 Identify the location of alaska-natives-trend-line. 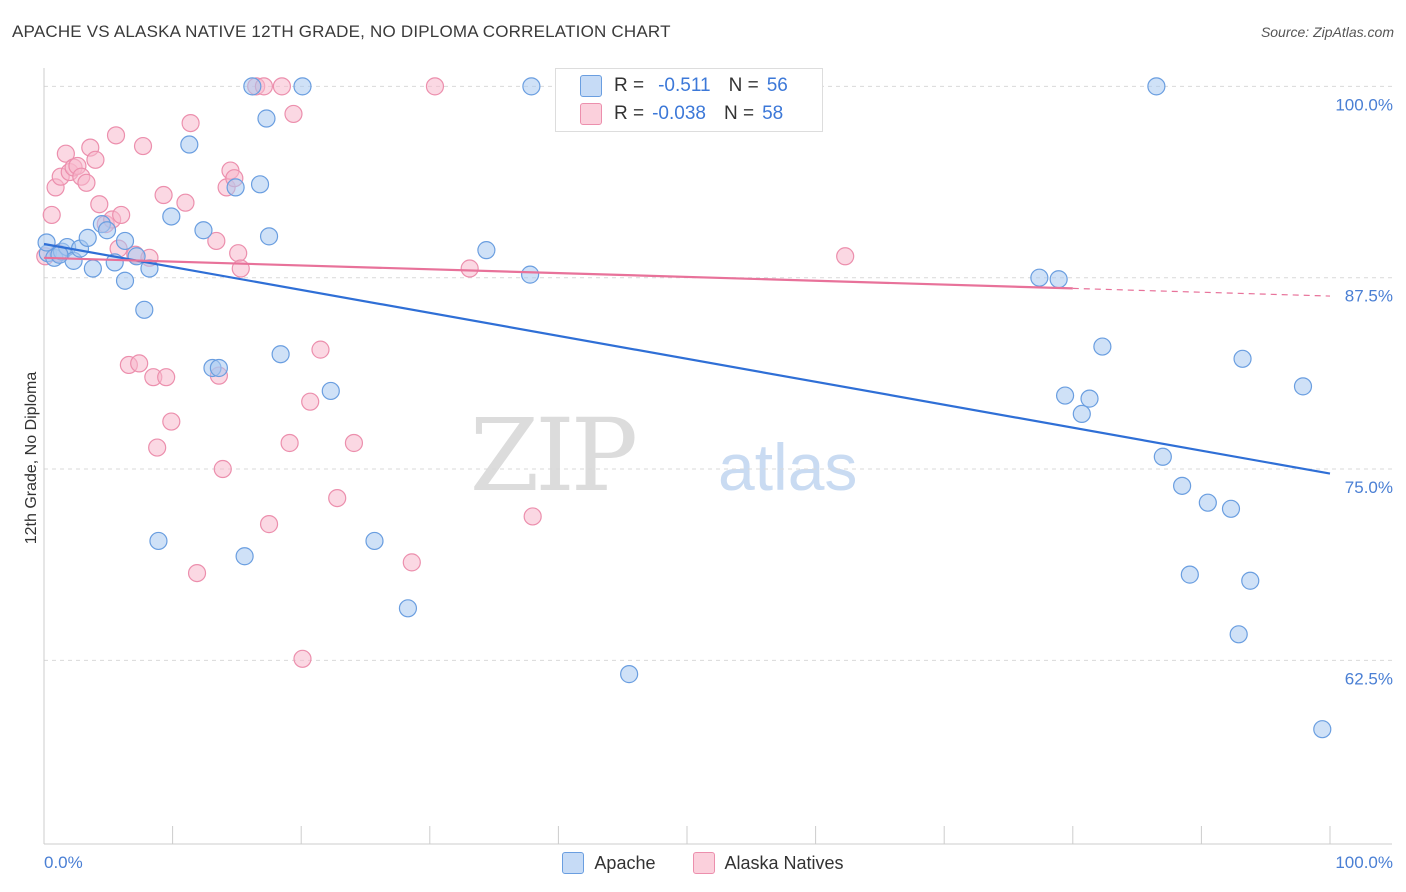
(558, 273).